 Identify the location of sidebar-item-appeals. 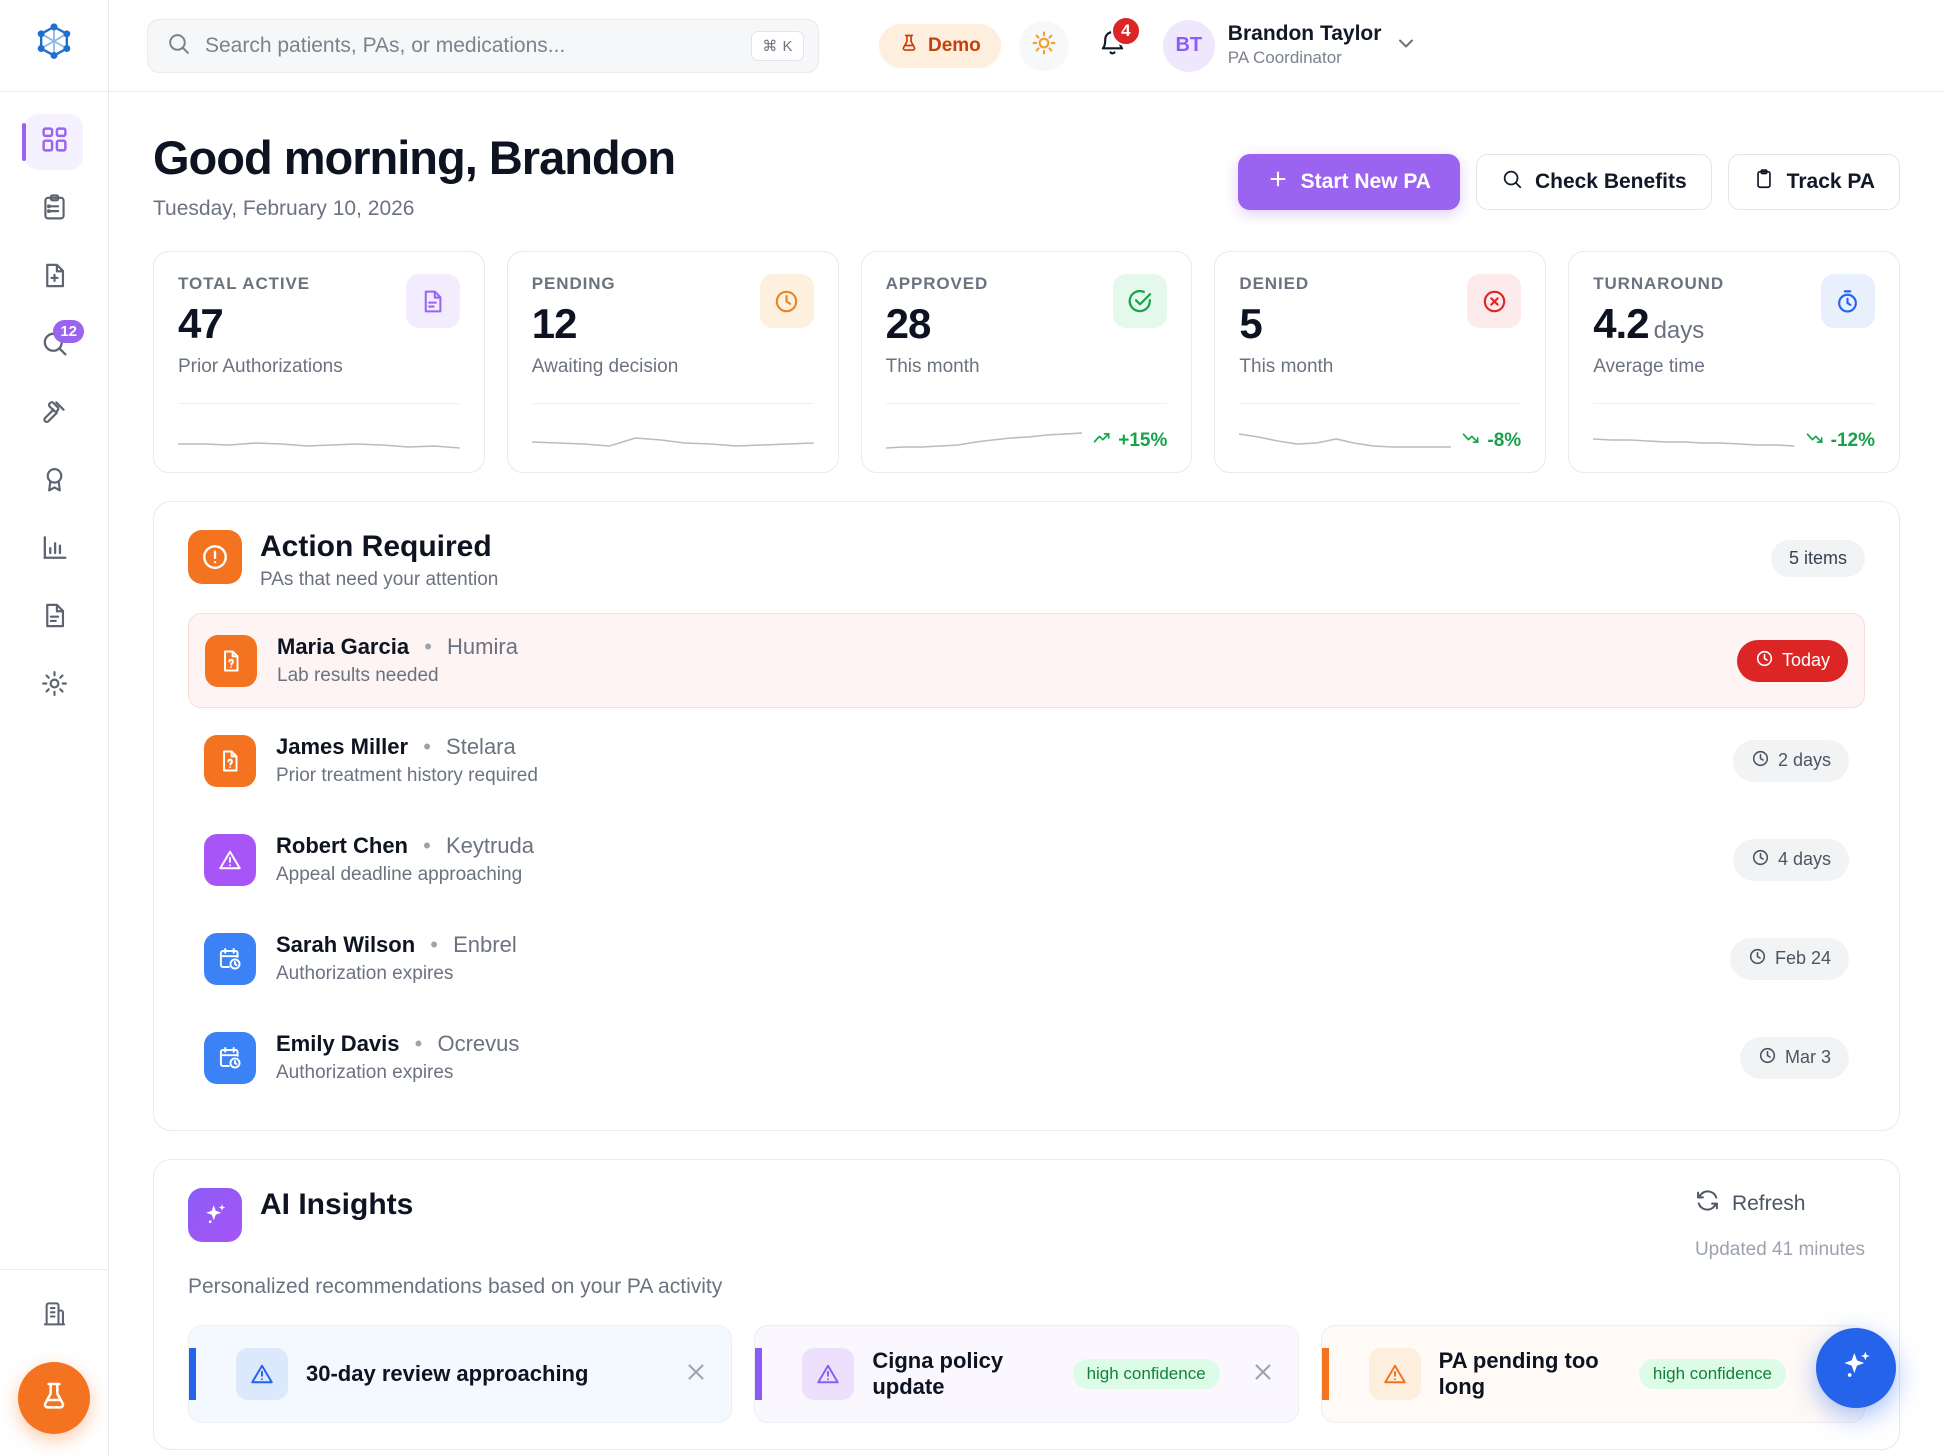
(54, 414).